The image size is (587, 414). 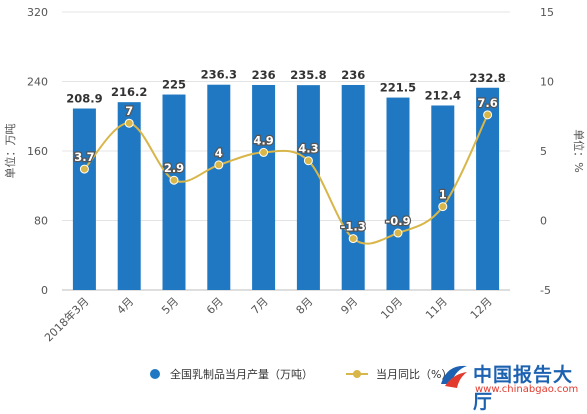 I want to click on legend: 全国乳制品当月产量（万吨） 当月同比（%）, so click(x=301, y=374).